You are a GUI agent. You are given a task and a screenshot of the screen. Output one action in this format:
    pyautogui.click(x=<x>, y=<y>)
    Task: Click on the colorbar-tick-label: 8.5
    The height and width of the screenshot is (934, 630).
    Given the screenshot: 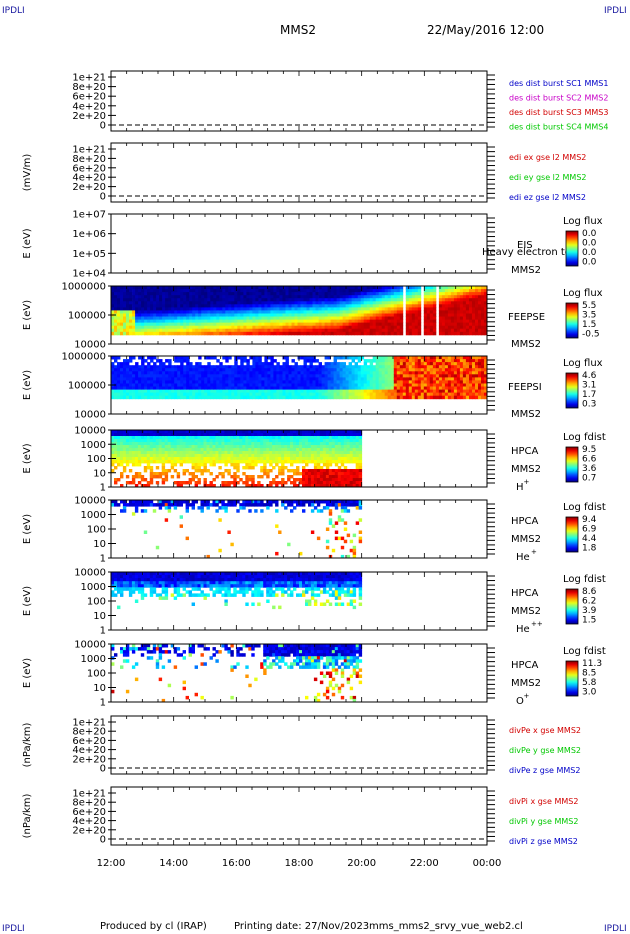 What is the action you would take?
    pyautogui.click(x=589, y=674)
    